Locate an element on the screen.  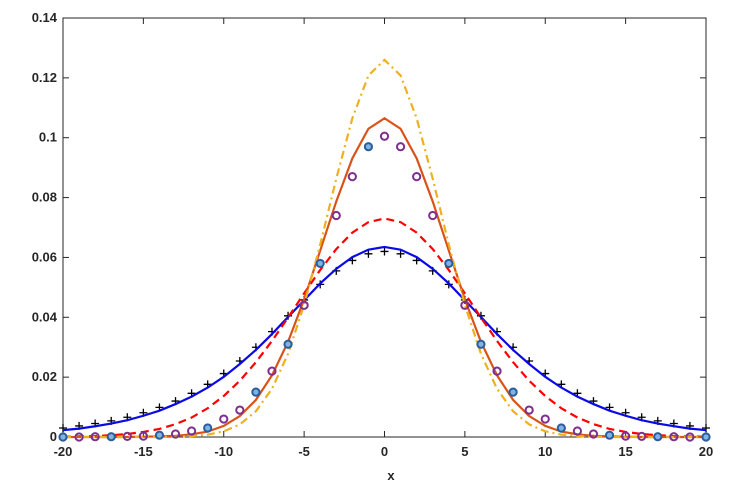
y-tick-label: 0.08 is located at coordinates (44, 197).